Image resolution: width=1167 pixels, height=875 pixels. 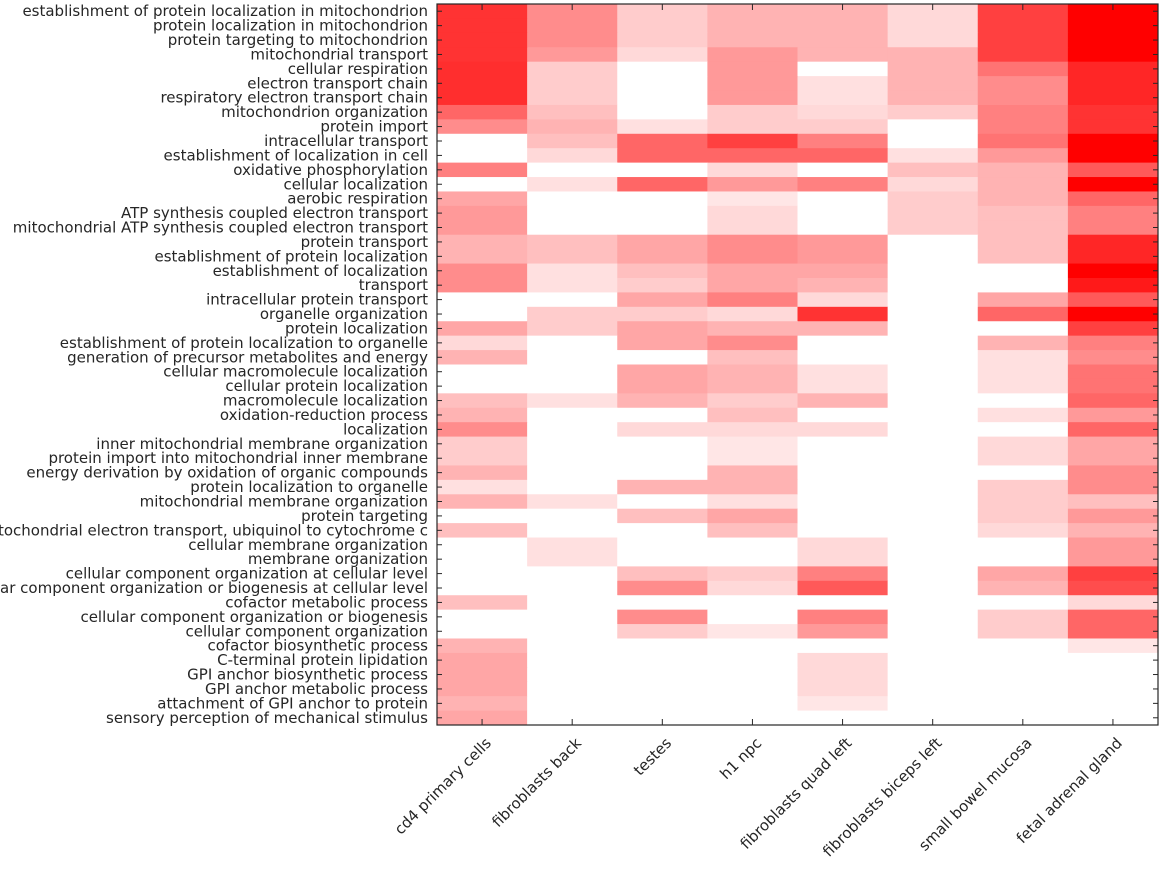 What do you see at coordinates (292, 703) in the screenshot?
I see `row-label: attachment of GPI anchor to protein` at bounding box center [292, 703].